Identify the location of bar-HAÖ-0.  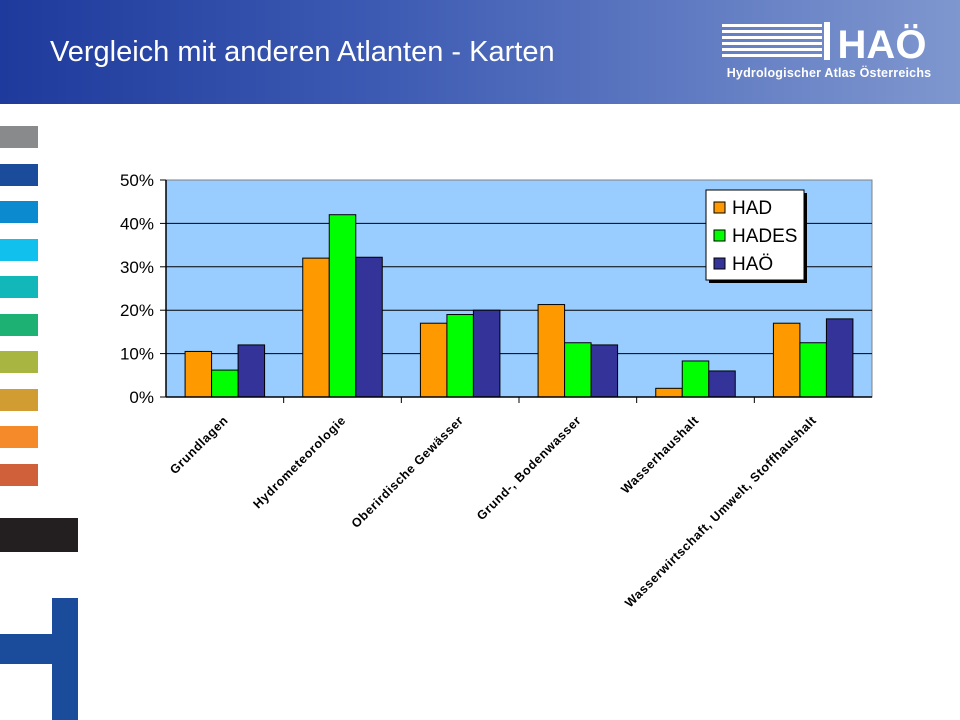
(251, 371).